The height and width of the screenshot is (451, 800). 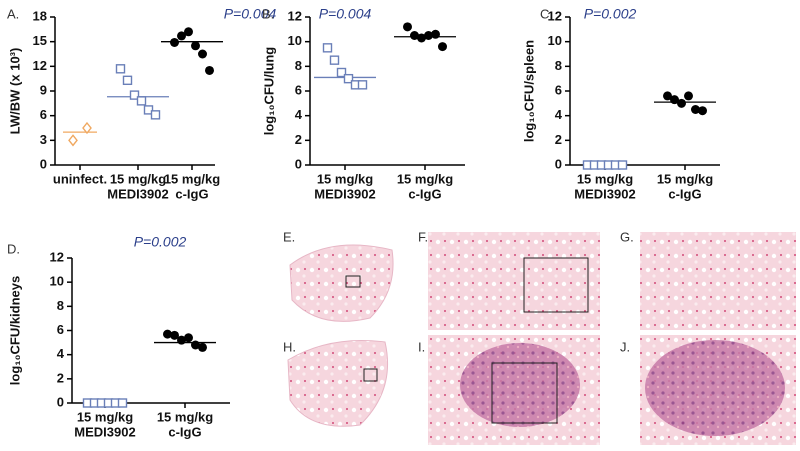 I want to click on panel-label: C., so click(x=546, y=13).